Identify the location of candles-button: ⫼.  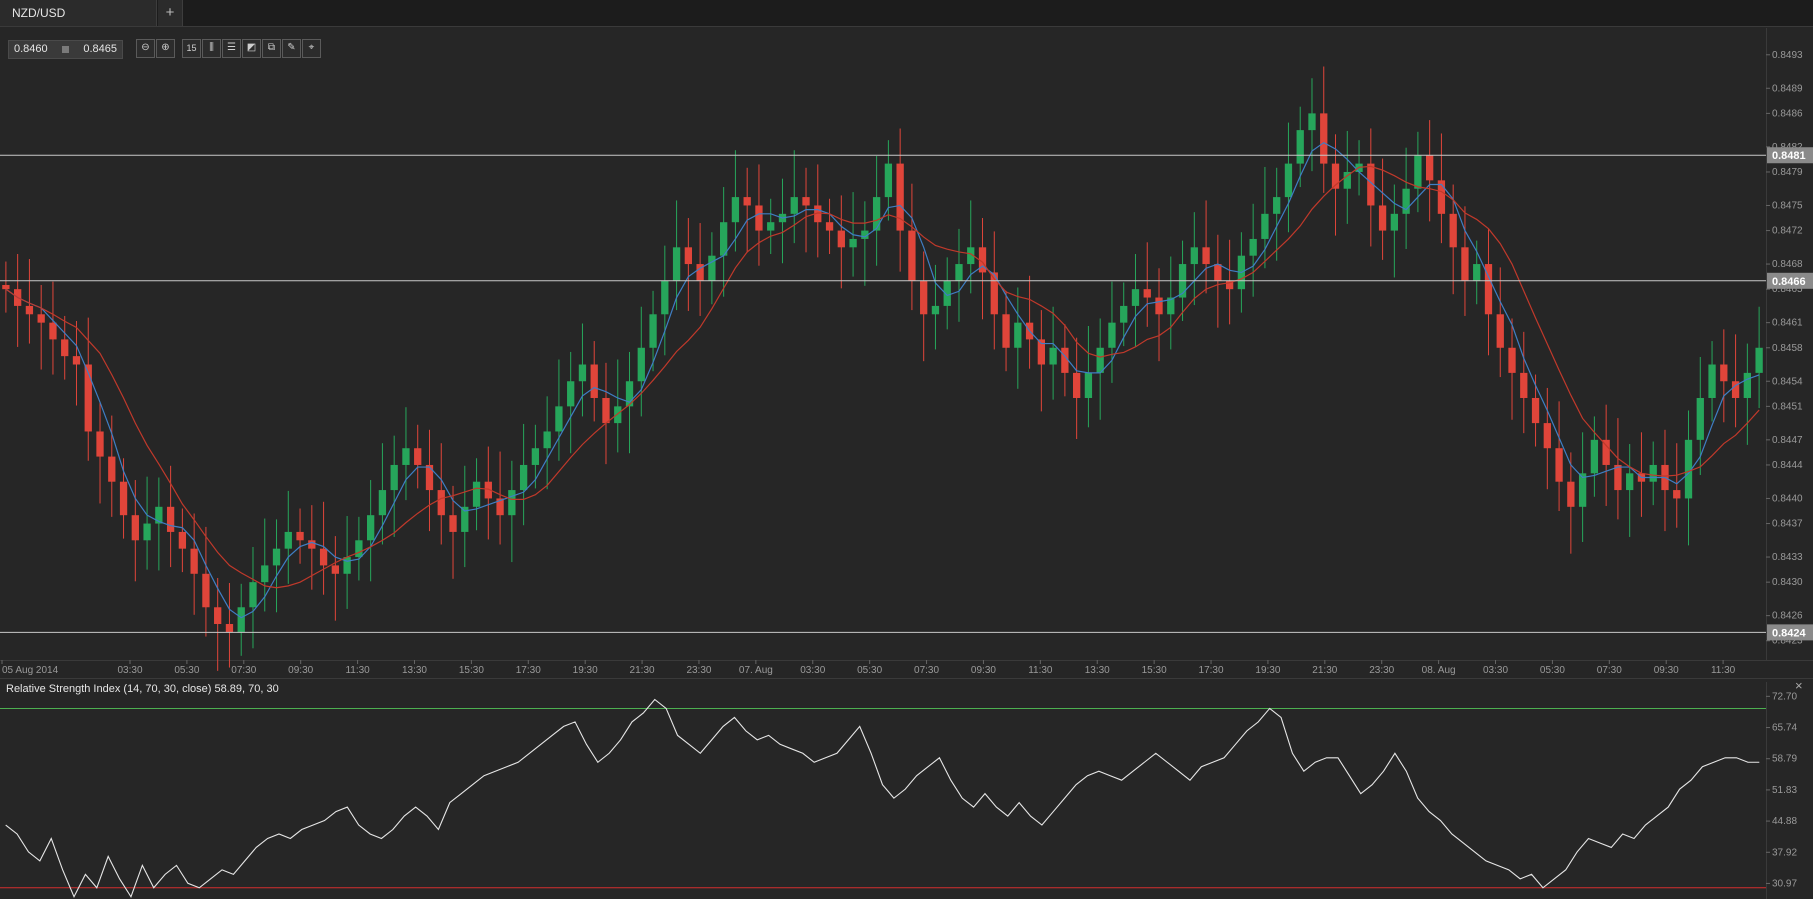
(211, 48).